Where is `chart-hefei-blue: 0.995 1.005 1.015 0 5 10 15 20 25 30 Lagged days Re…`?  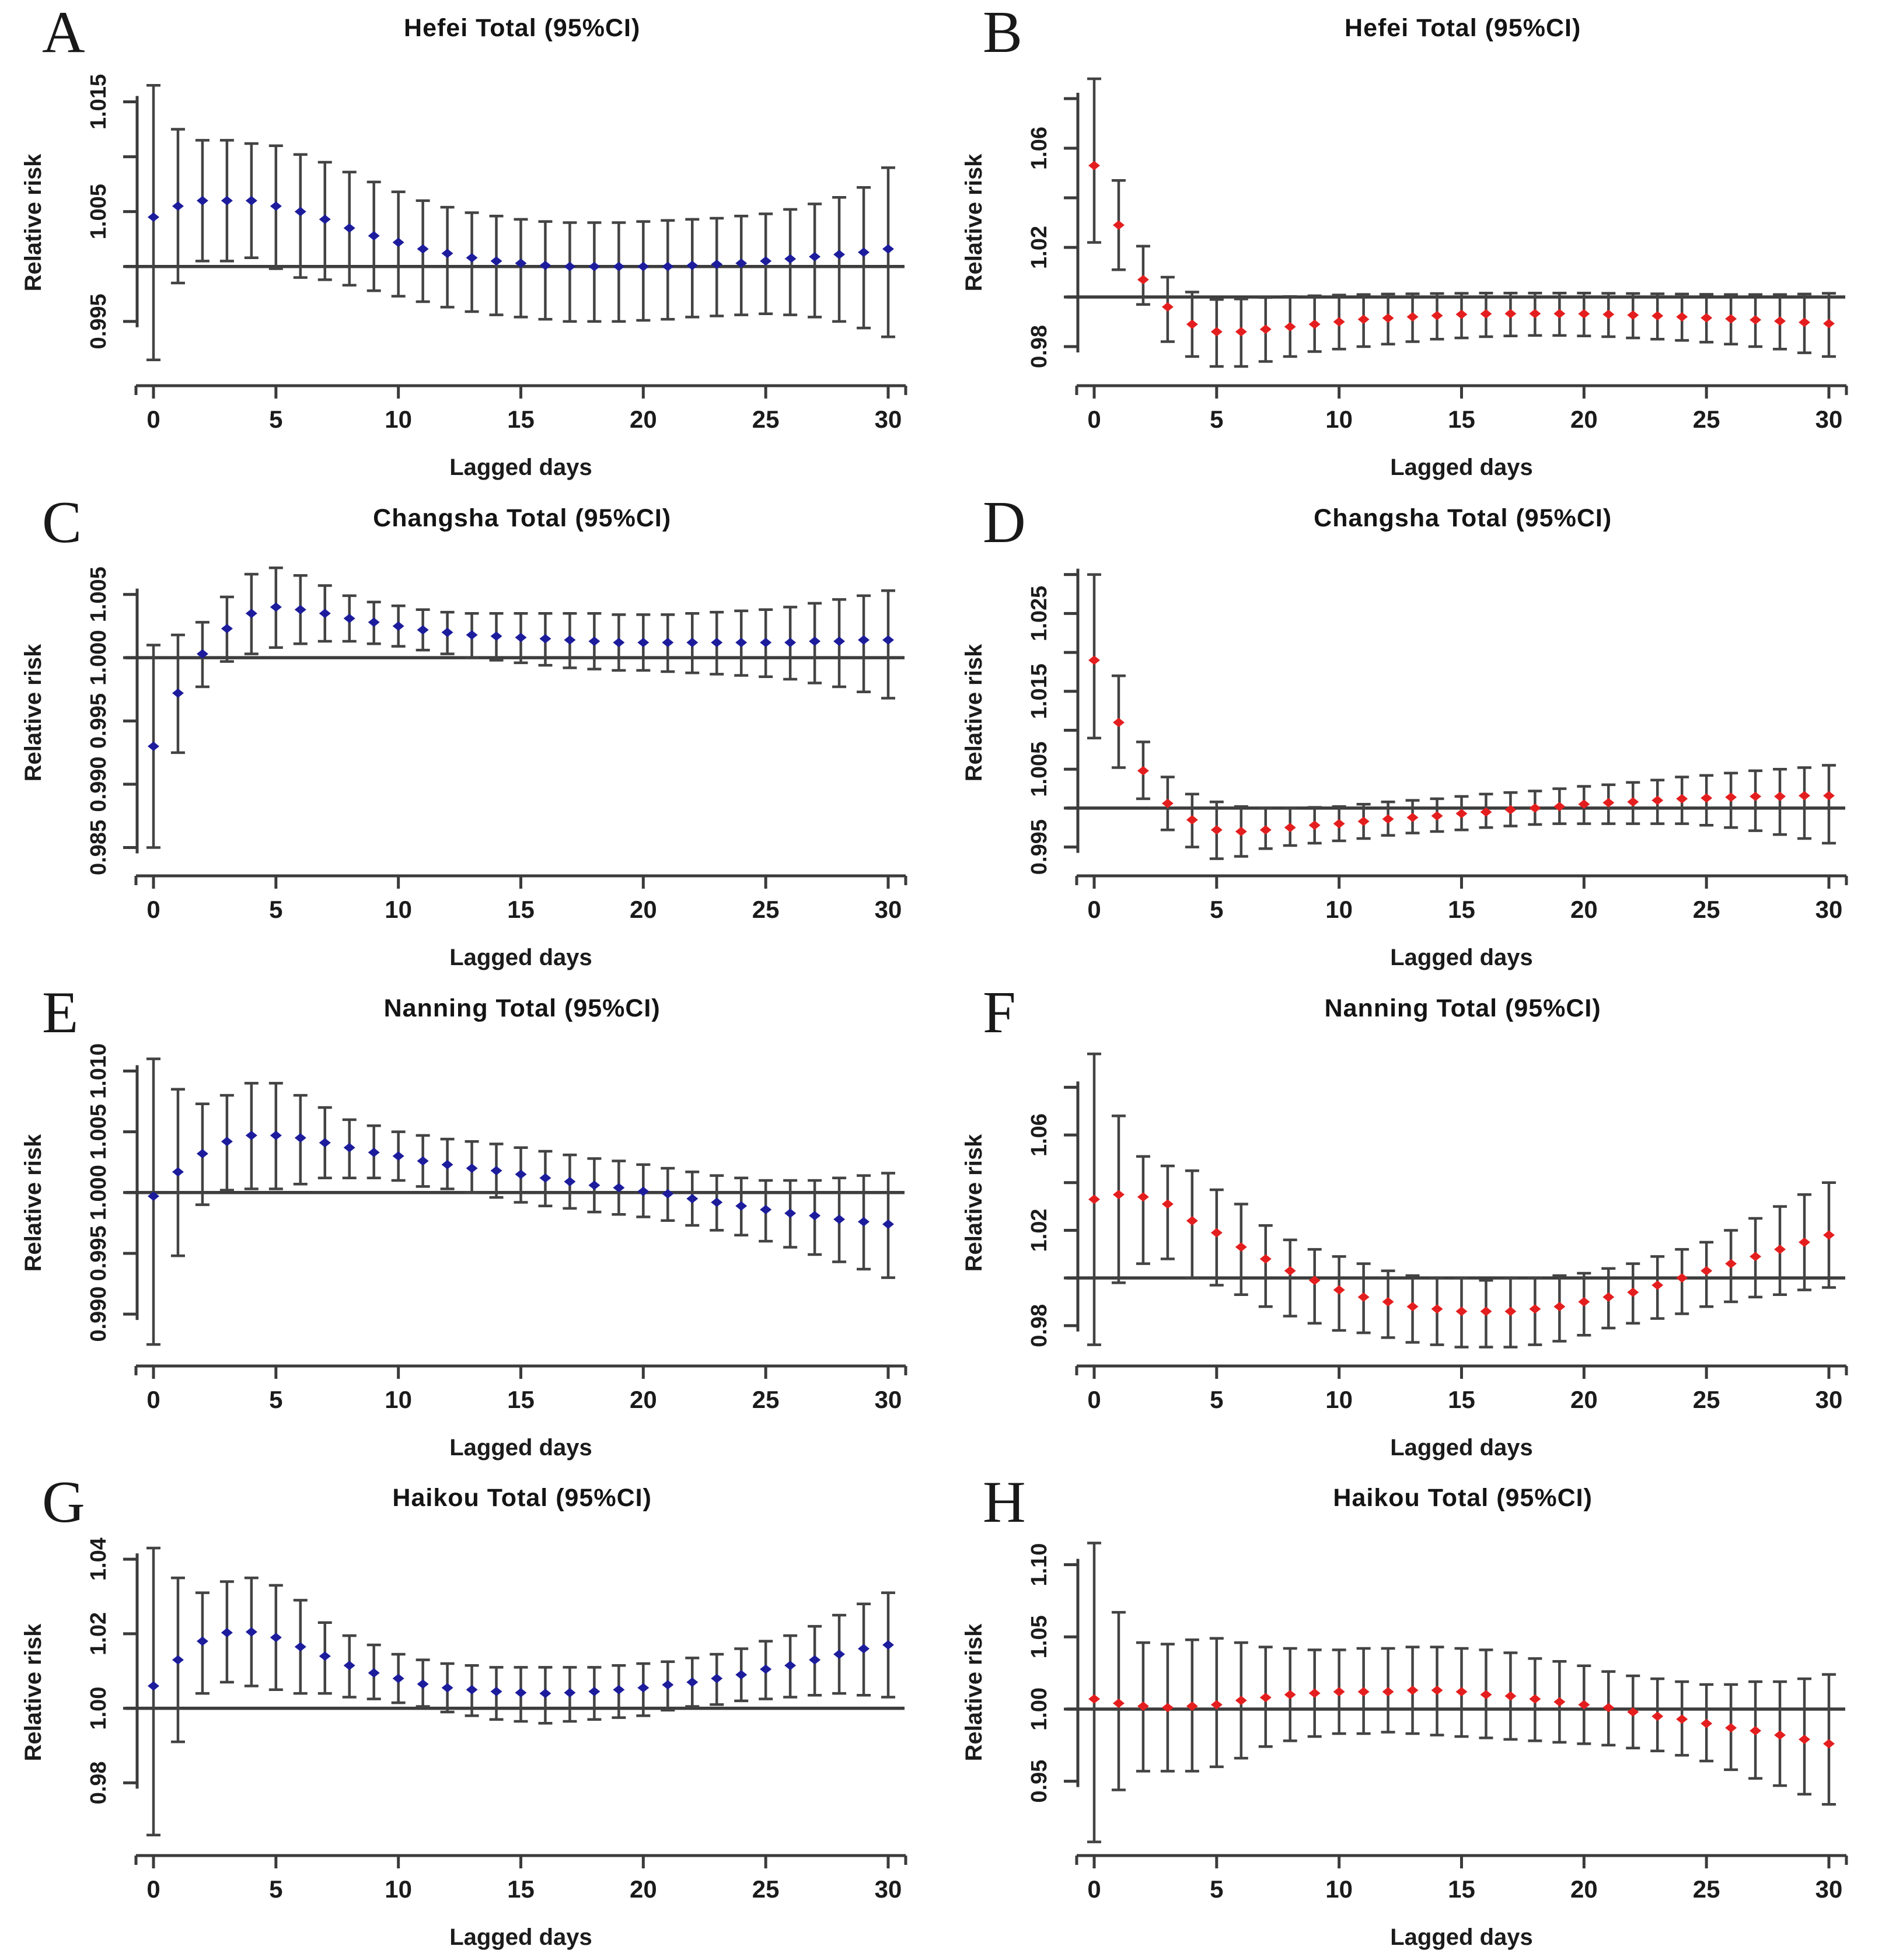 chart-hefei-blue: 0.995 1.005 1.015 0 5 10 15 20 25 30 Lagged days Re… is located at coordinates (463, 277).